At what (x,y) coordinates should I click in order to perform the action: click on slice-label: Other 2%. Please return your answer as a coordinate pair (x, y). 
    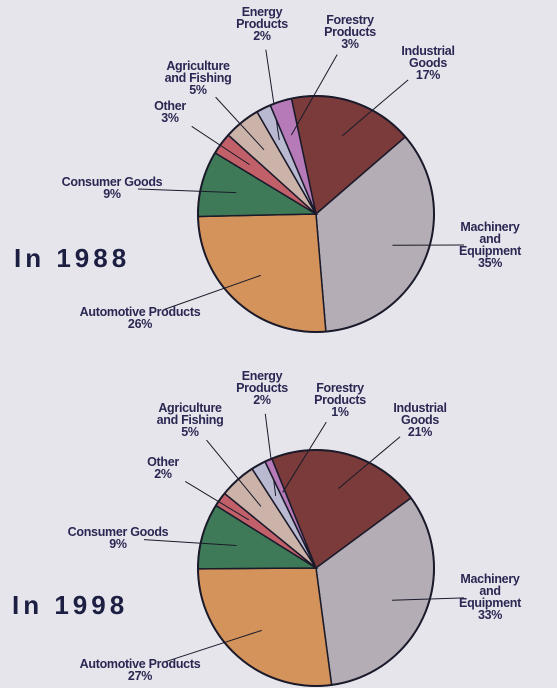
    Looking at the image, I should click on (163, 468).